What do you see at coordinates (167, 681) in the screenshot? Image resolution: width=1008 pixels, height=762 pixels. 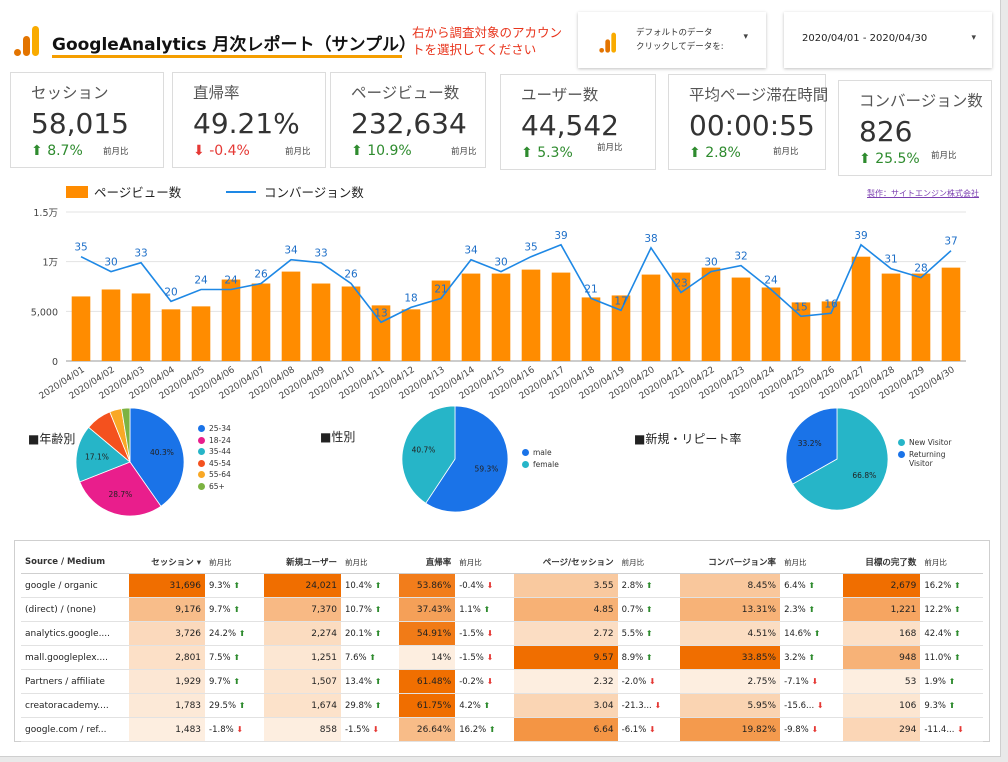 I see `metric-cell: 1,929` at bounding box center [167, 681].